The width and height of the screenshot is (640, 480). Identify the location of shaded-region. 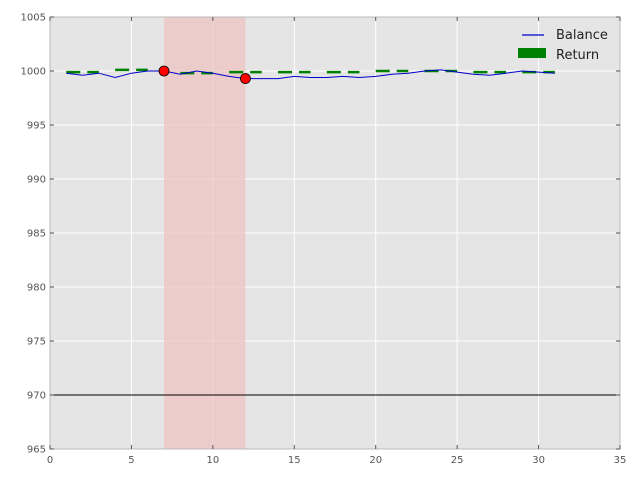
(205, 233).